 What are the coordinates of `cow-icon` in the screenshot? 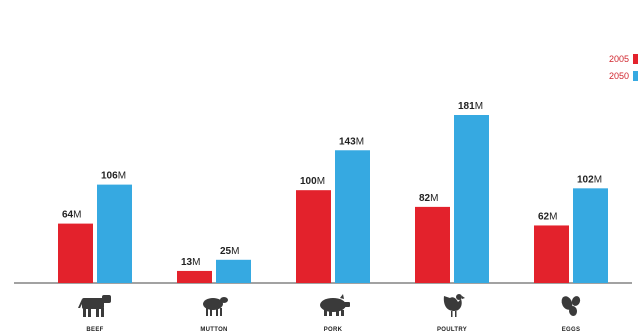 It's located at (94, 306).